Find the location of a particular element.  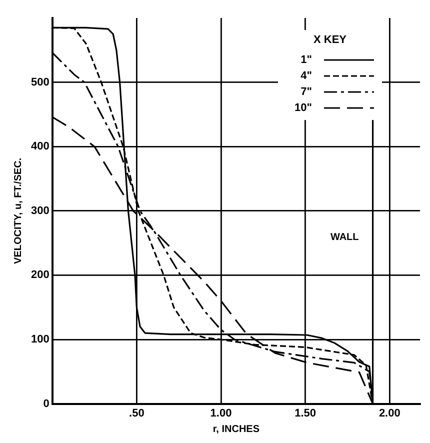

legend-label: 4" is located at coordinates (306, 76).